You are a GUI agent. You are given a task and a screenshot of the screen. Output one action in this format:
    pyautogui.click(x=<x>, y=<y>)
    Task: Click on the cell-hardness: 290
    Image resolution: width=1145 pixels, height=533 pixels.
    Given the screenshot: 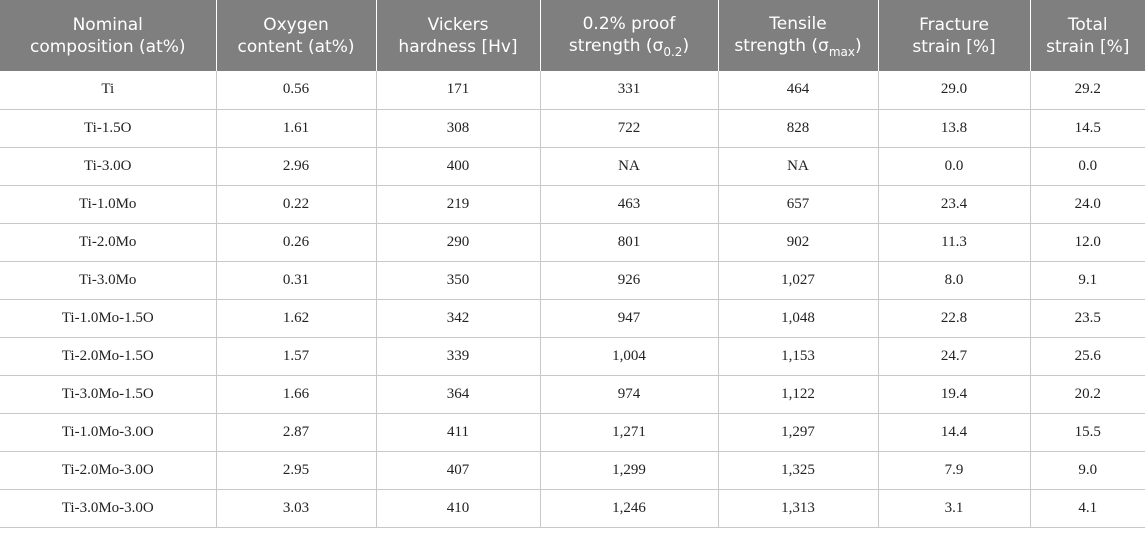 What is the action you would take?
    pyautogui.click(x=457, y=242)
    